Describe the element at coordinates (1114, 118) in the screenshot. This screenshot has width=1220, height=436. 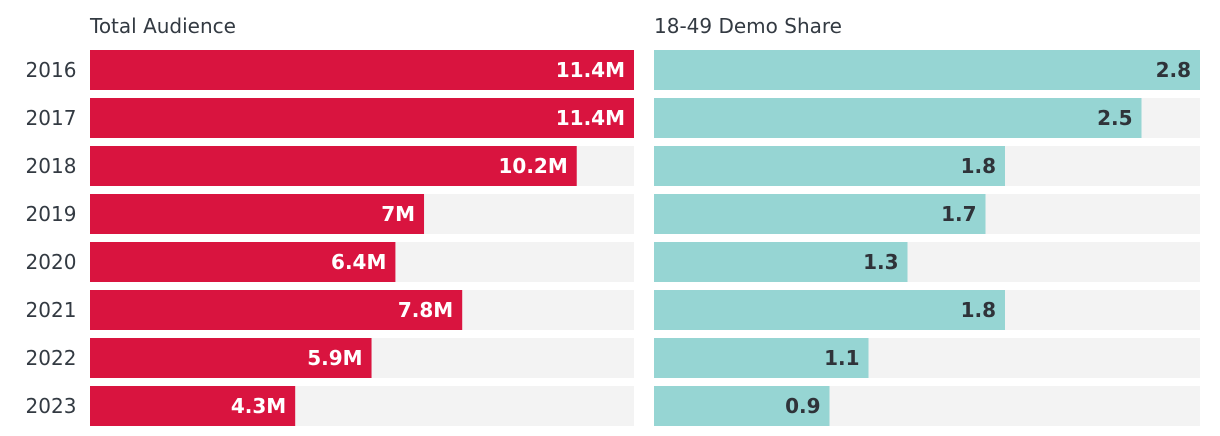
I see `demo-value-label-2017: 2.5` at that location.